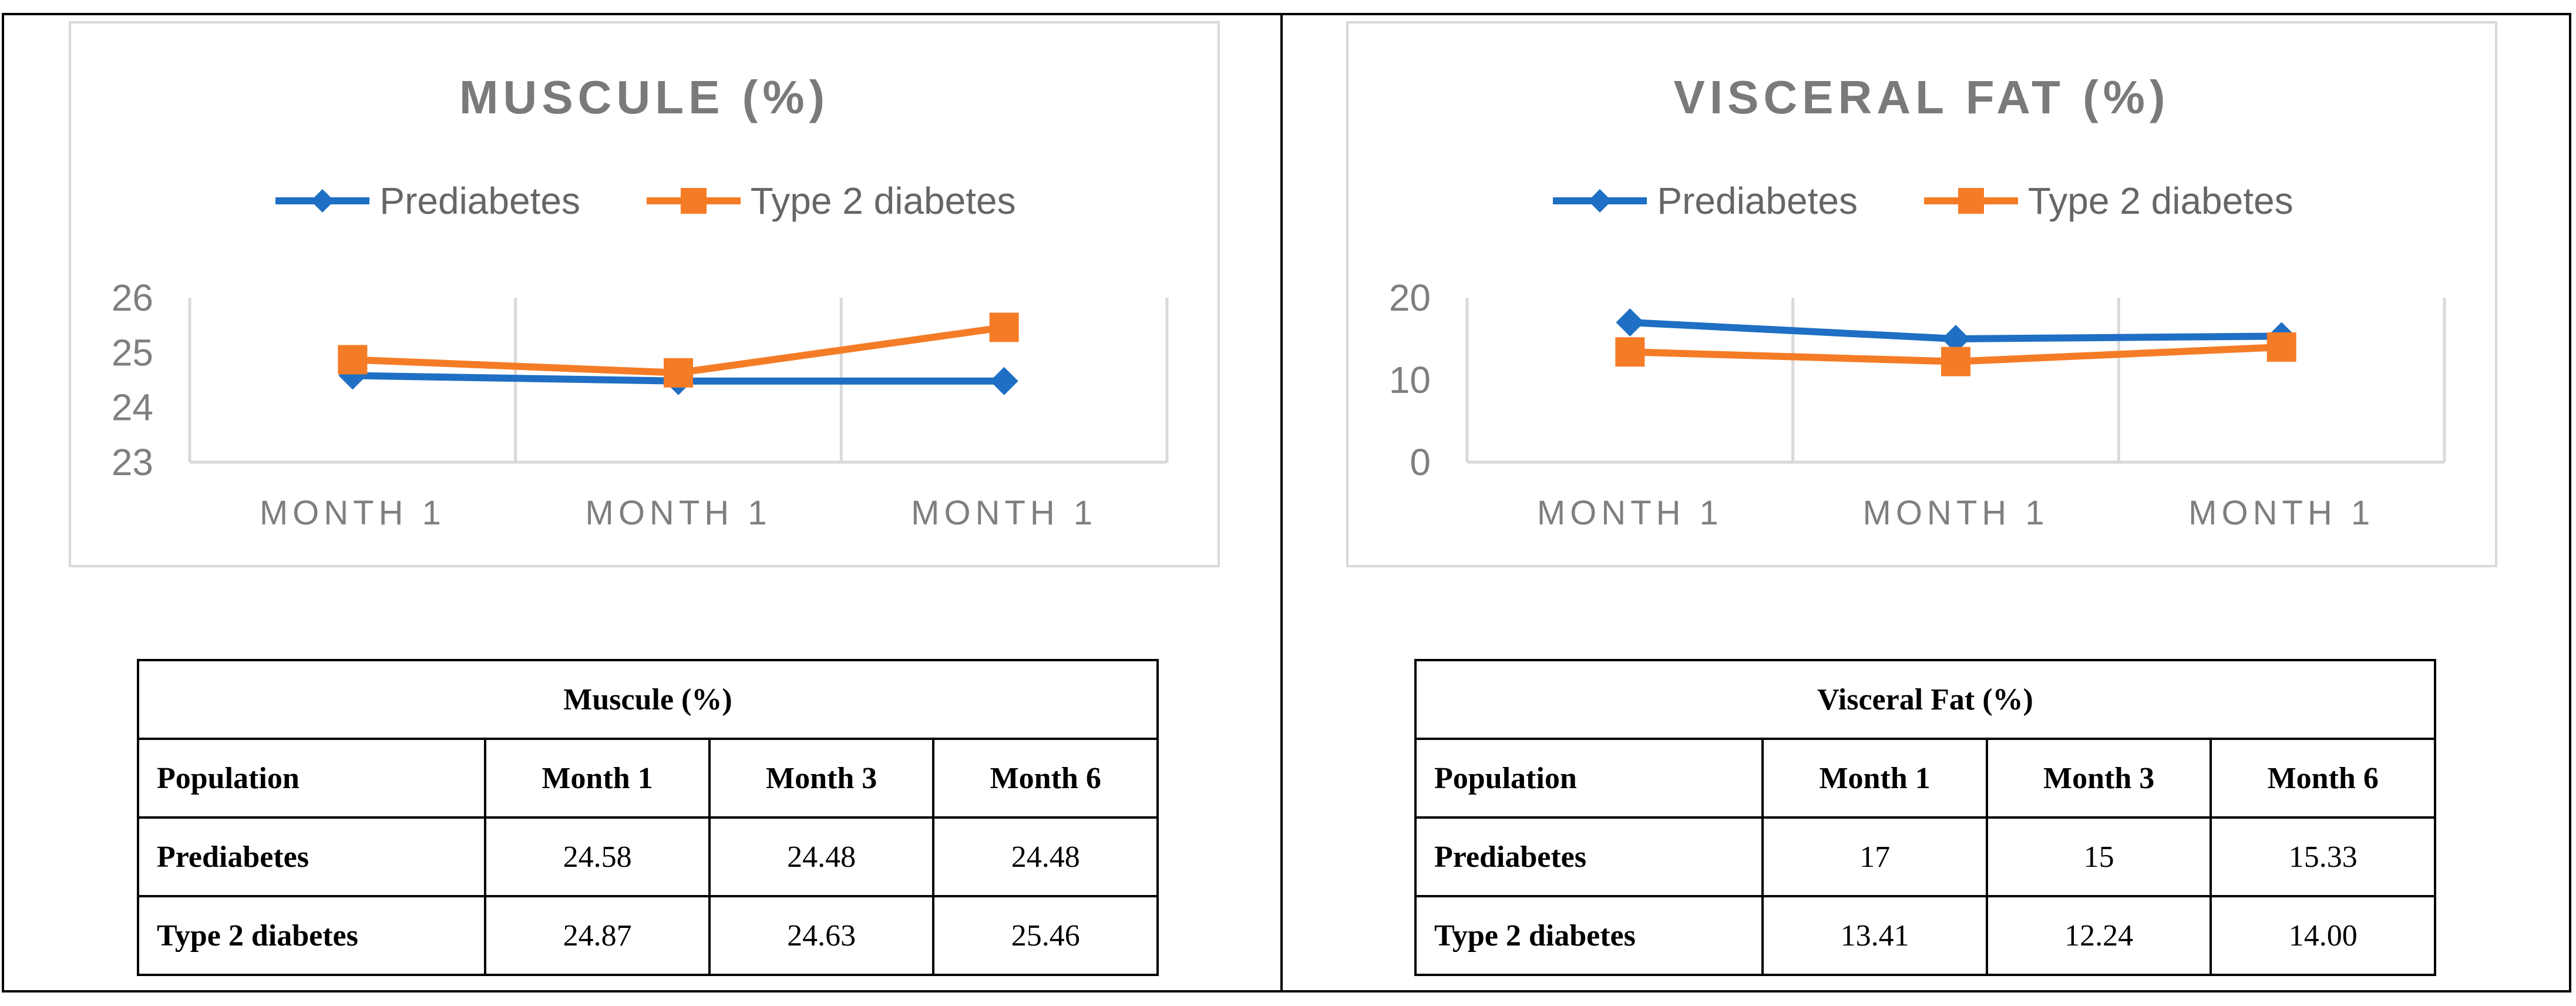 The height and width of the screenshot is (1006, 2576). Describe the element at coordinates (1045, 935) in the screenshot. I see `cell-value: 25.46` at that location.